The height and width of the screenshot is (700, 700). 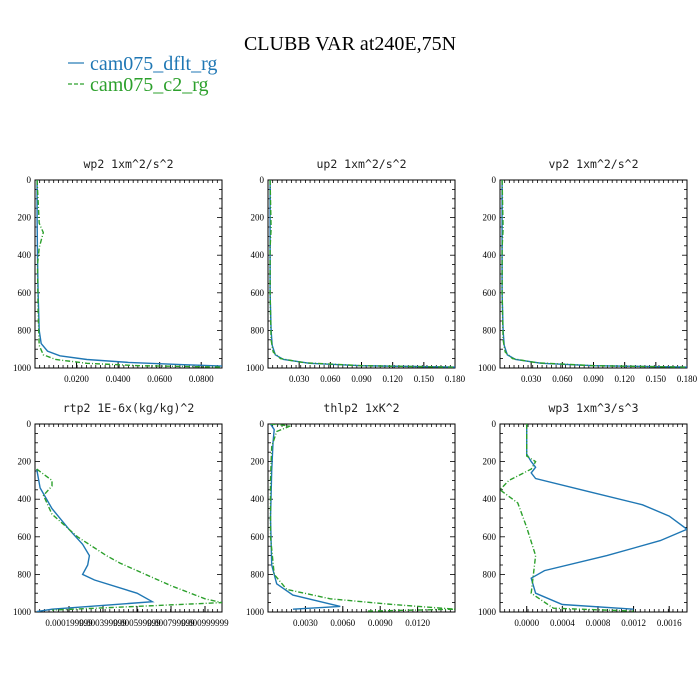 I want to click on x-tick-label: 0.0012, so click(x=633, y=623).